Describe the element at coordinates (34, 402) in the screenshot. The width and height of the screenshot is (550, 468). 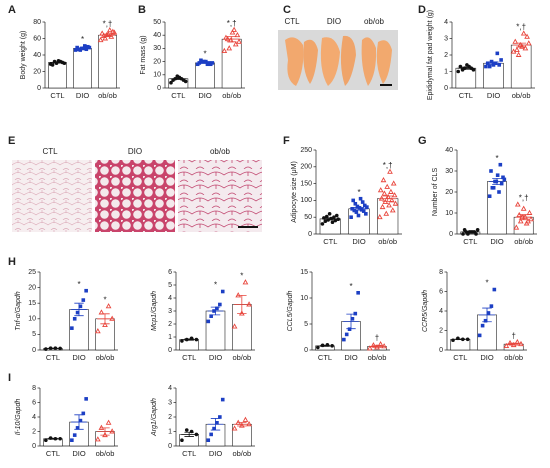
I see `y-tick-label: 6` at that location.